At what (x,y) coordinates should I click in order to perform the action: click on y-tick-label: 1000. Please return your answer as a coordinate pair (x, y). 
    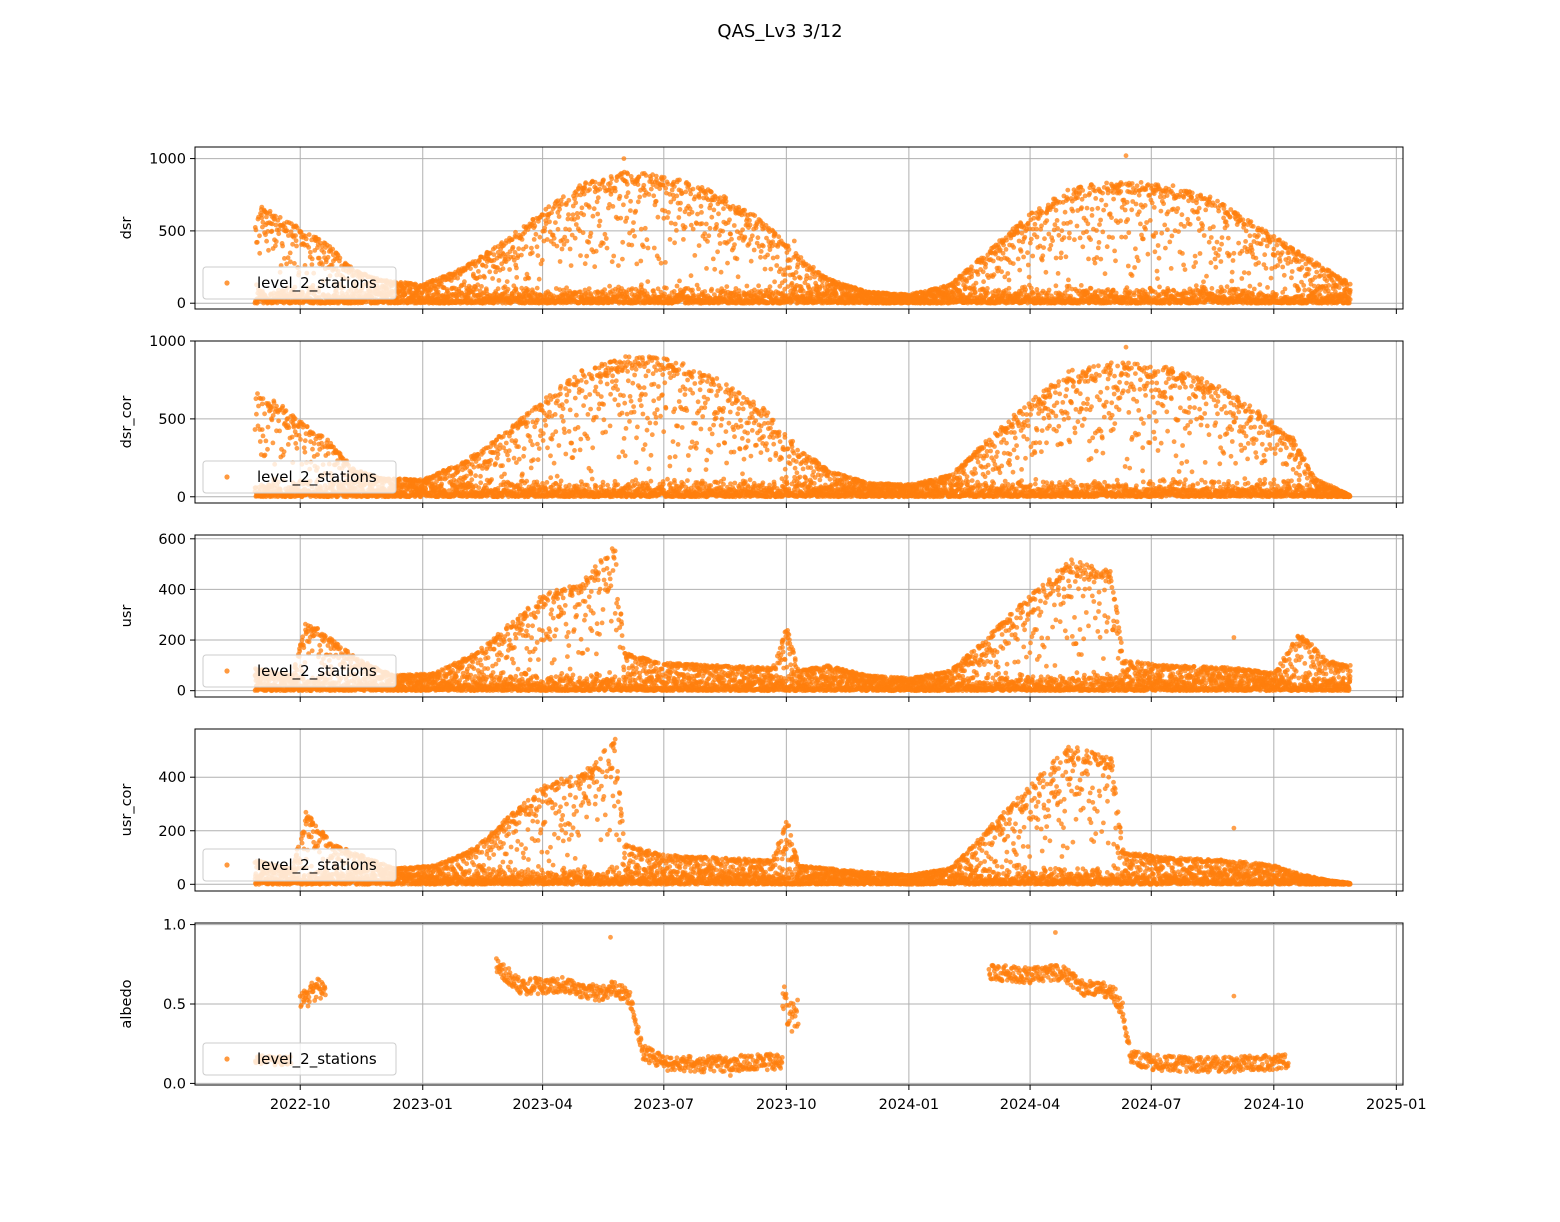
    Looking at the image, I should click on (167, 160).